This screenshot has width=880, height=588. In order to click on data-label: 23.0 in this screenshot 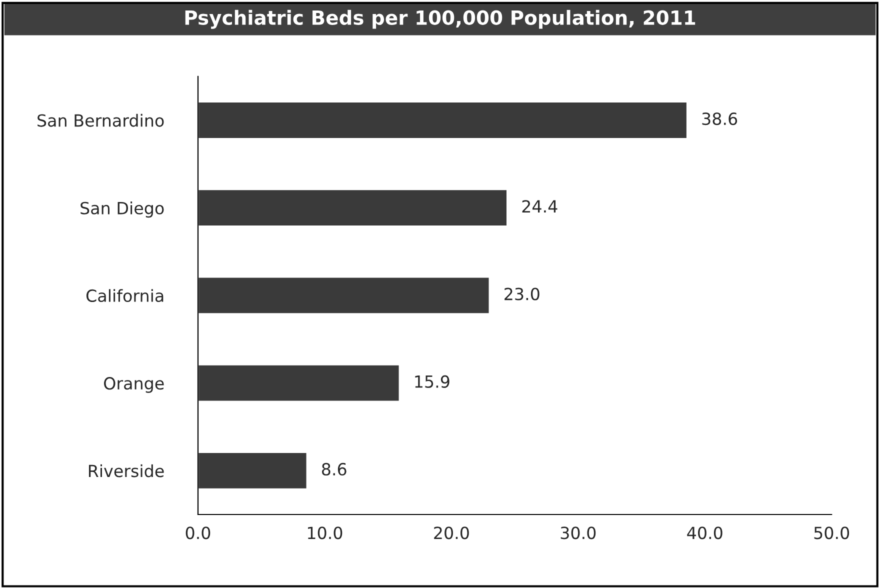, I will do `click(522, 294)`.